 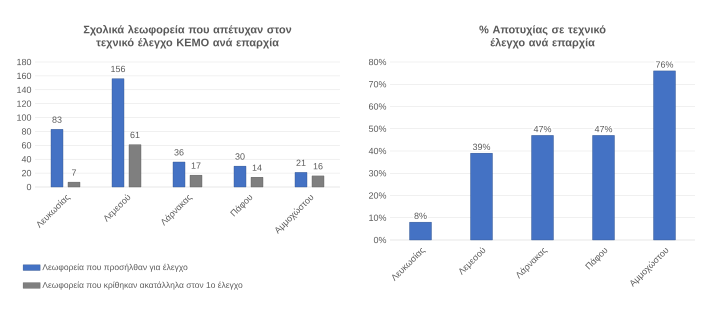 I want to click on y-tick-label: 0, so click(x=29, y=187).